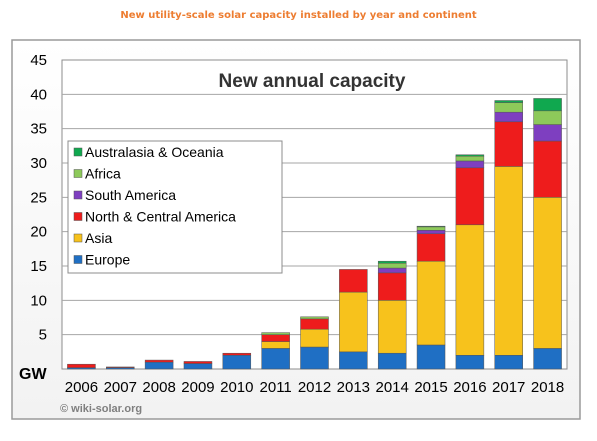 Image resolution: width=597 pixels, height=441 pixels. I want to click on y-tick-label: 40, so click(38, 94).